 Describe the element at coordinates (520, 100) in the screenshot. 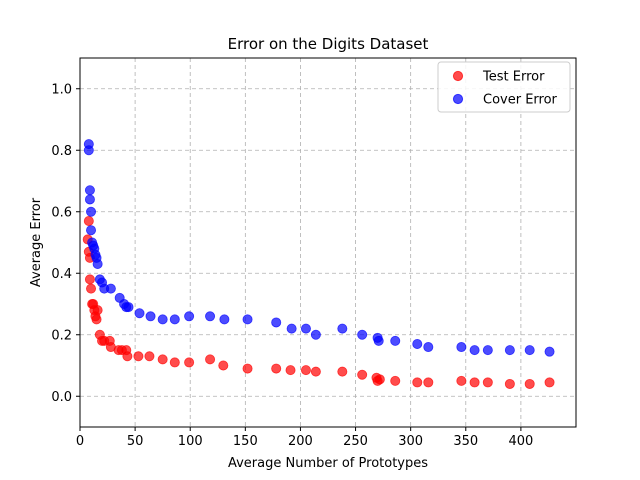

I see `legend-label: Cover Error` at that location.